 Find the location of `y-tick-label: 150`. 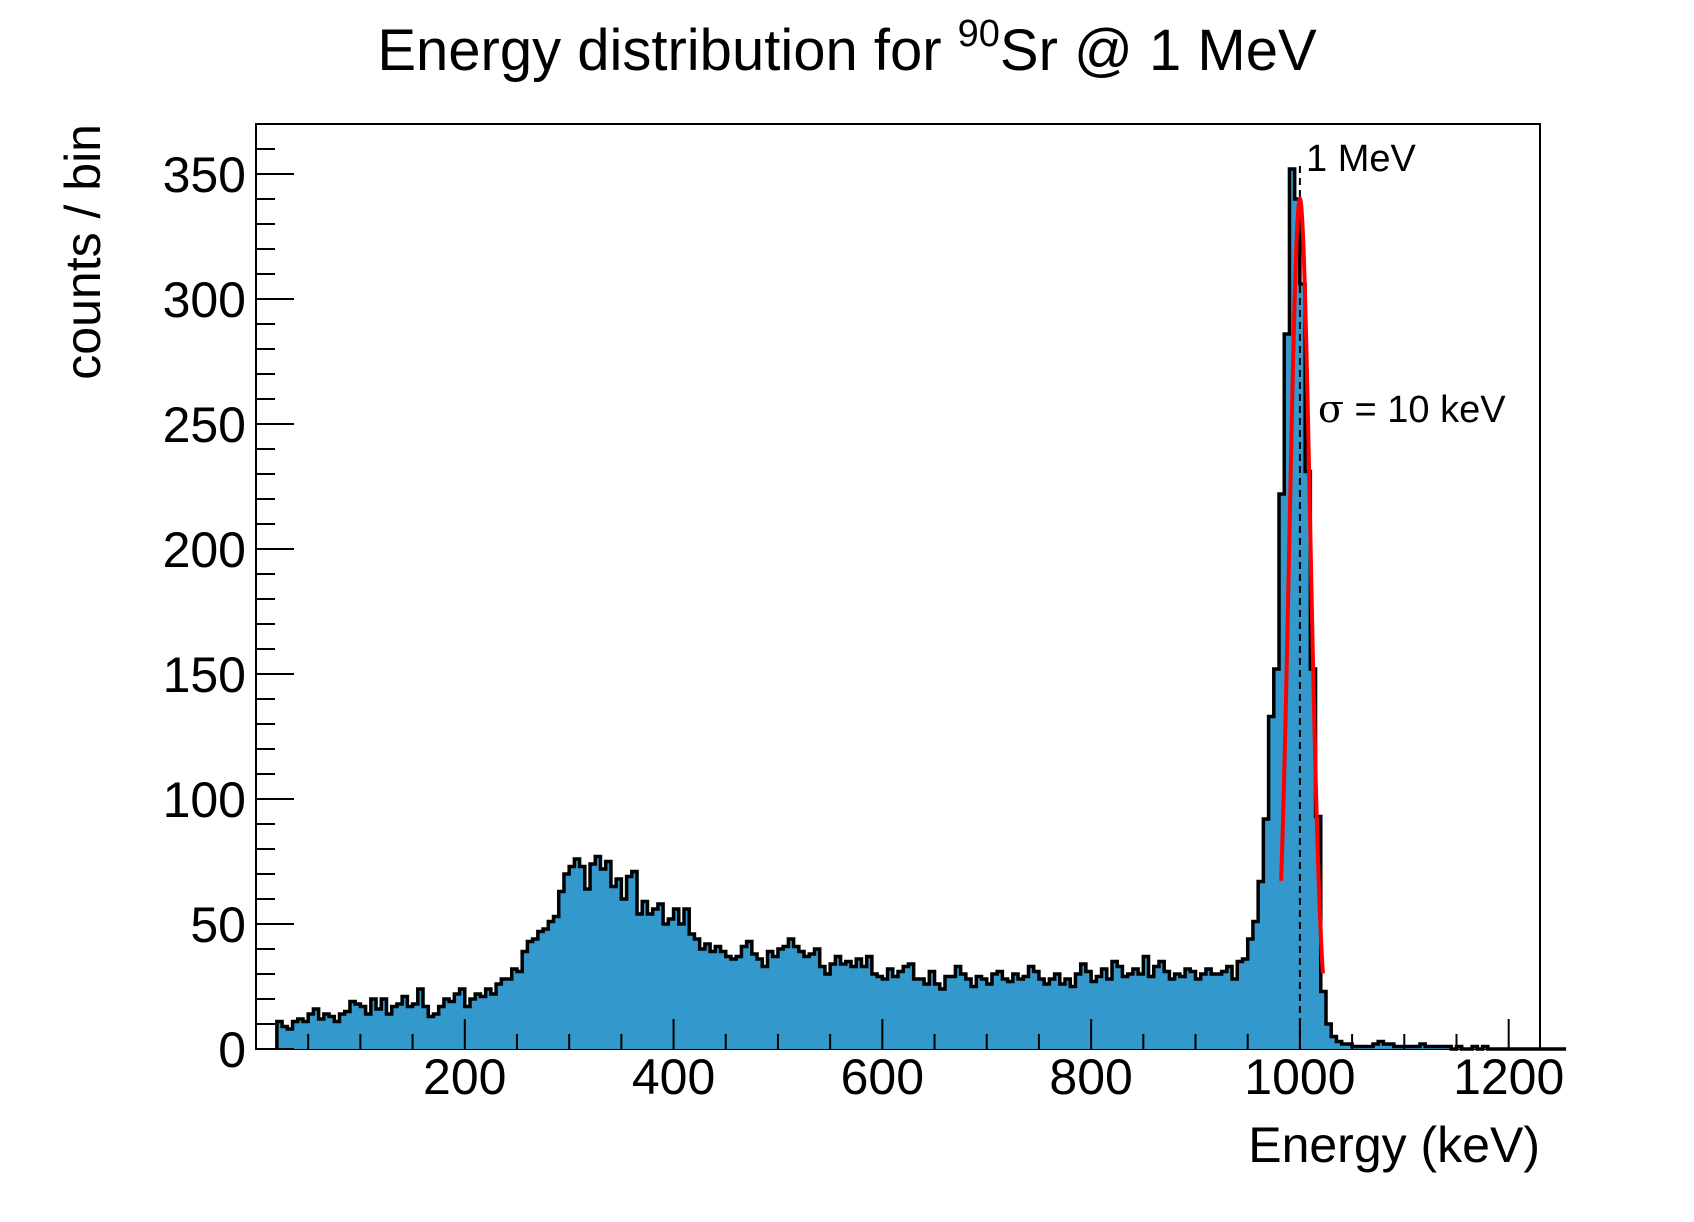

y-tick-label: 150 is located at coordinates (204, 675).